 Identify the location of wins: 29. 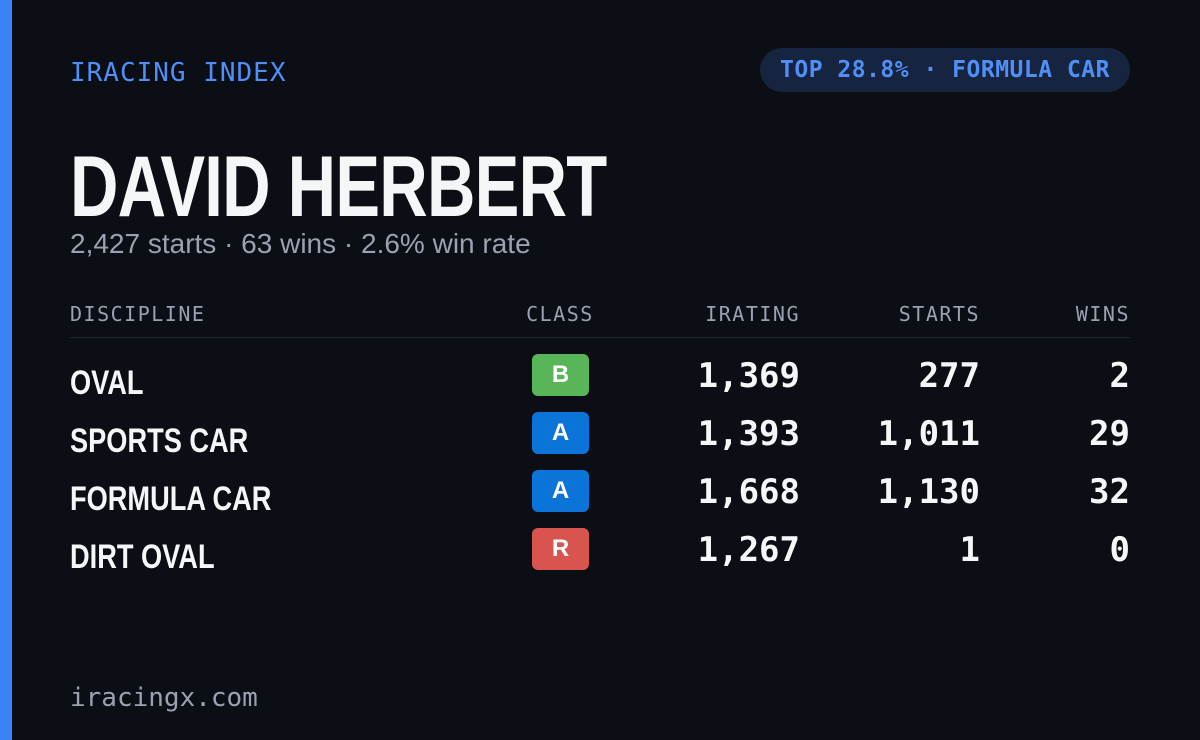
(1109, 434).